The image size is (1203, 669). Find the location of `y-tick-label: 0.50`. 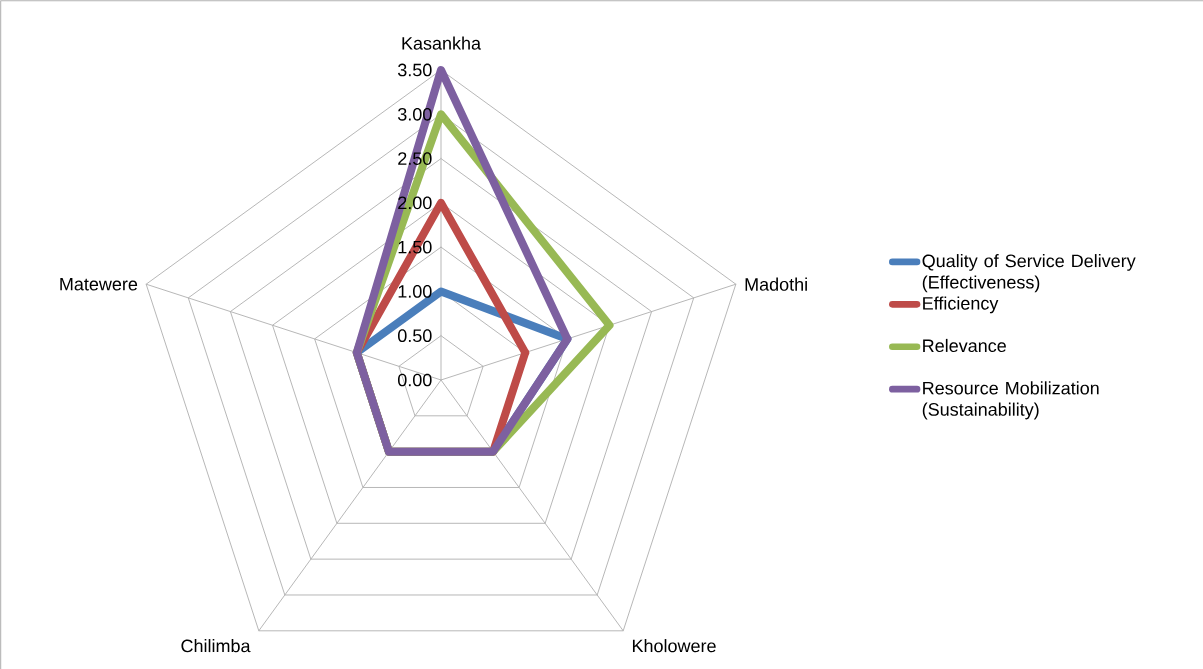

y-tick-label: 0.50 is located at coordinates (415, 336).